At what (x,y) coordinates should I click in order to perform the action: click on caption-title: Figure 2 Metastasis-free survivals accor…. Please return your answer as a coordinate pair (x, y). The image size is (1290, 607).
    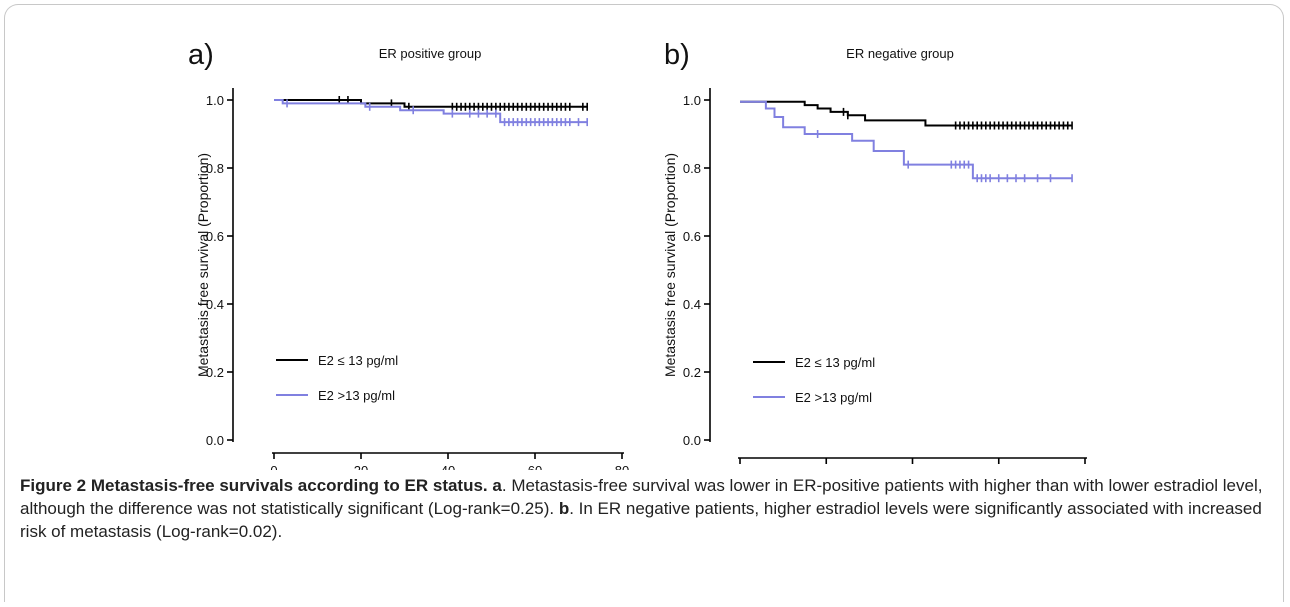
    Looking at the image, I should click on (254, 485).